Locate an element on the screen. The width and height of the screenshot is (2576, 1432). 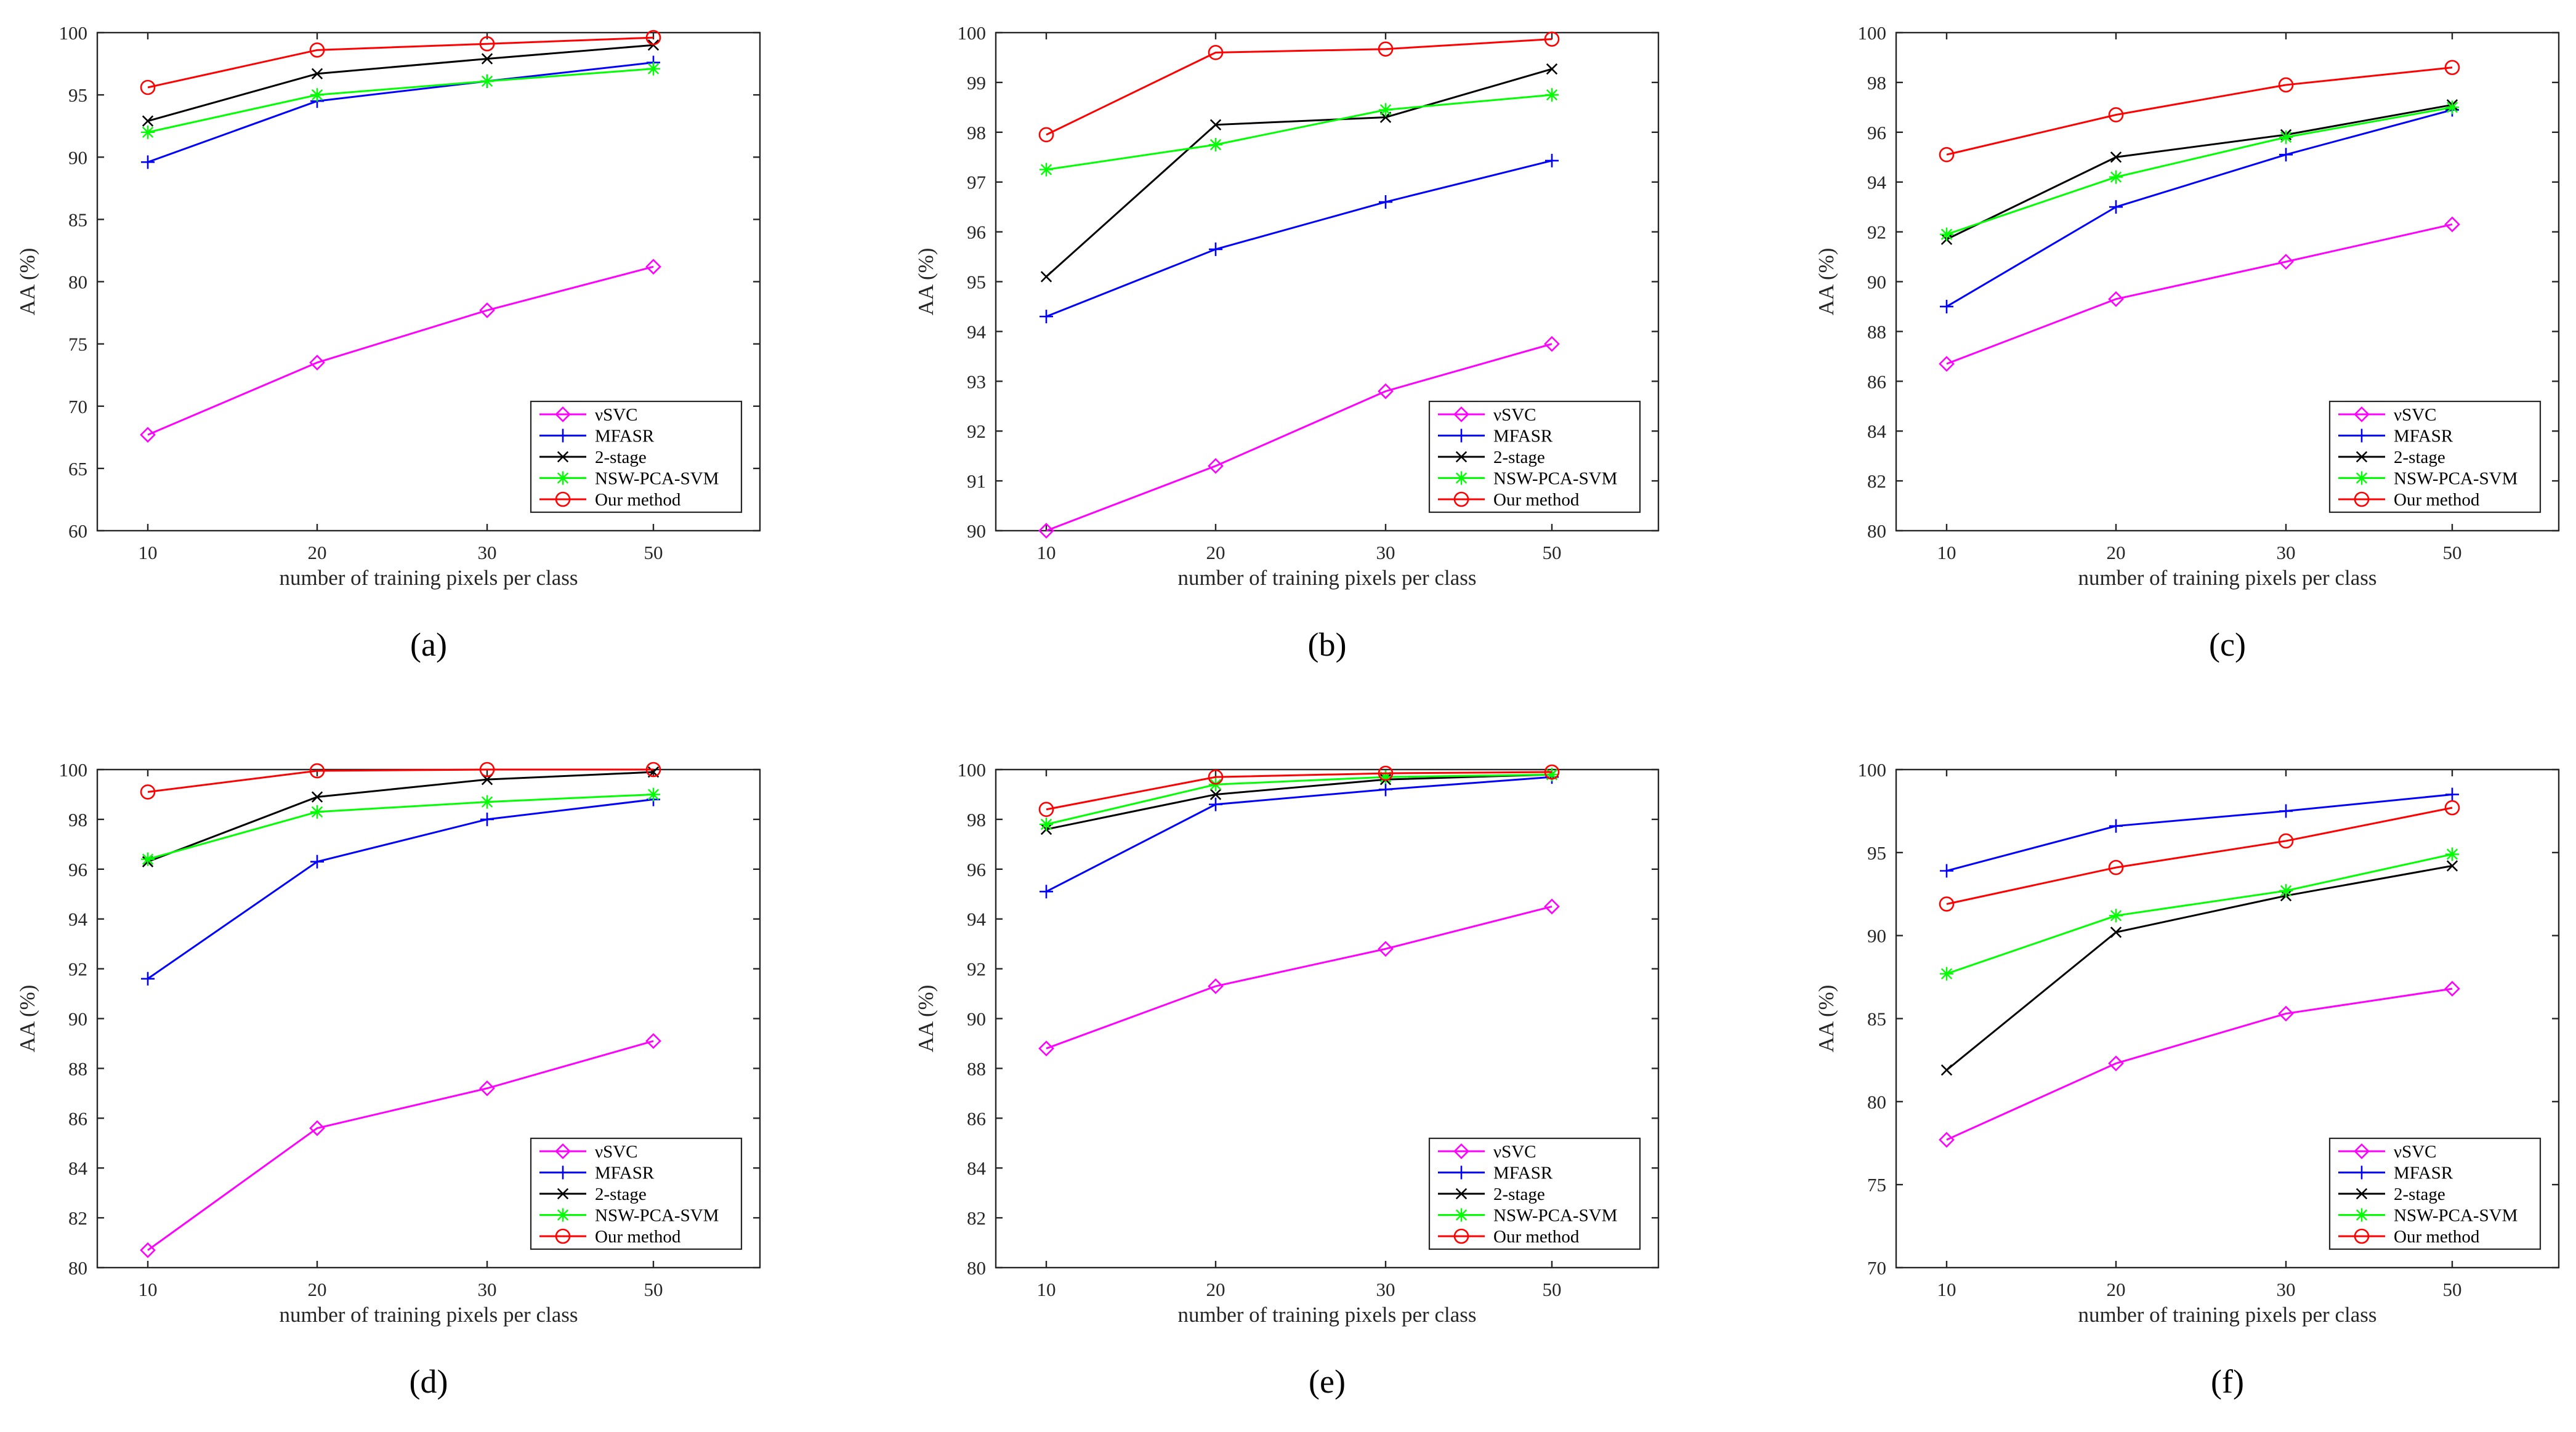
y-tick-label: 84 is located at coordinates (78, 1168).